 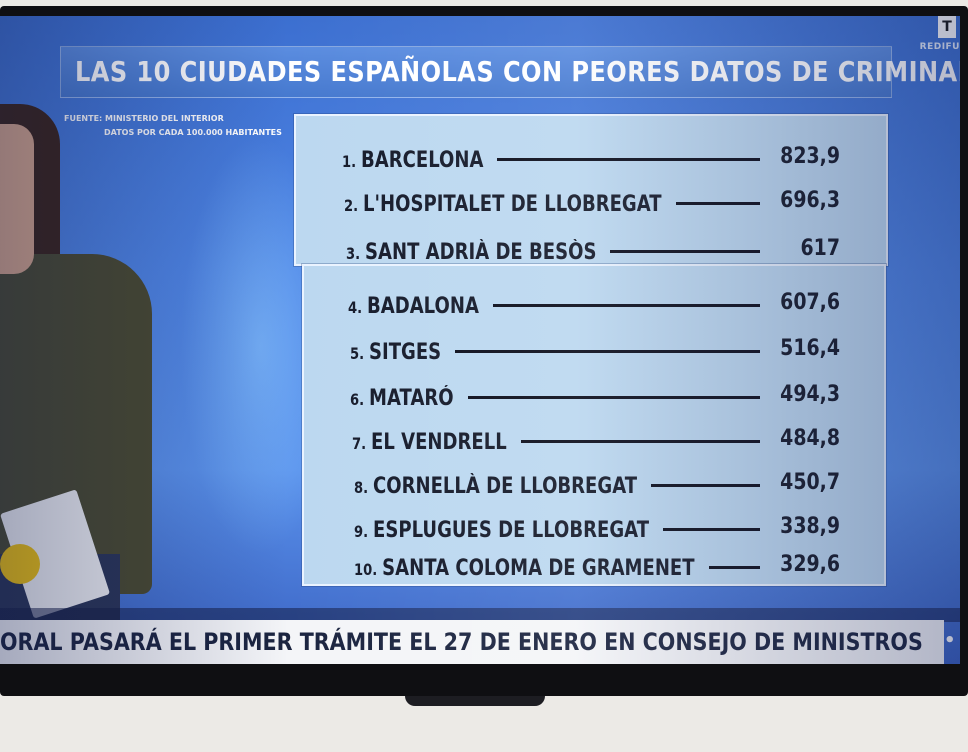 What do you see at coordinates (820, 248) in the screenshot?
I see `ranking-value: 617` at bounding box center [820, 248].